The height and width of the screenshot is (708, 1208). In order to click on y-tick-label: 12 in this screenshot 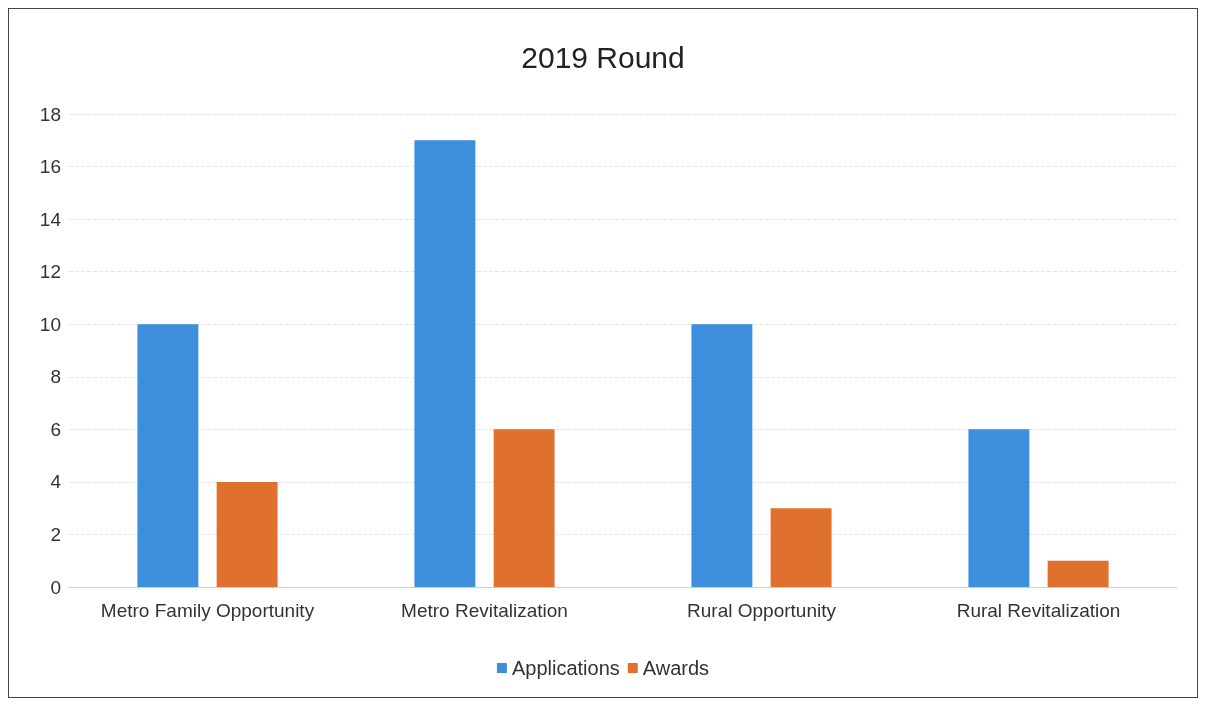, I will do `click(50, 272)`.